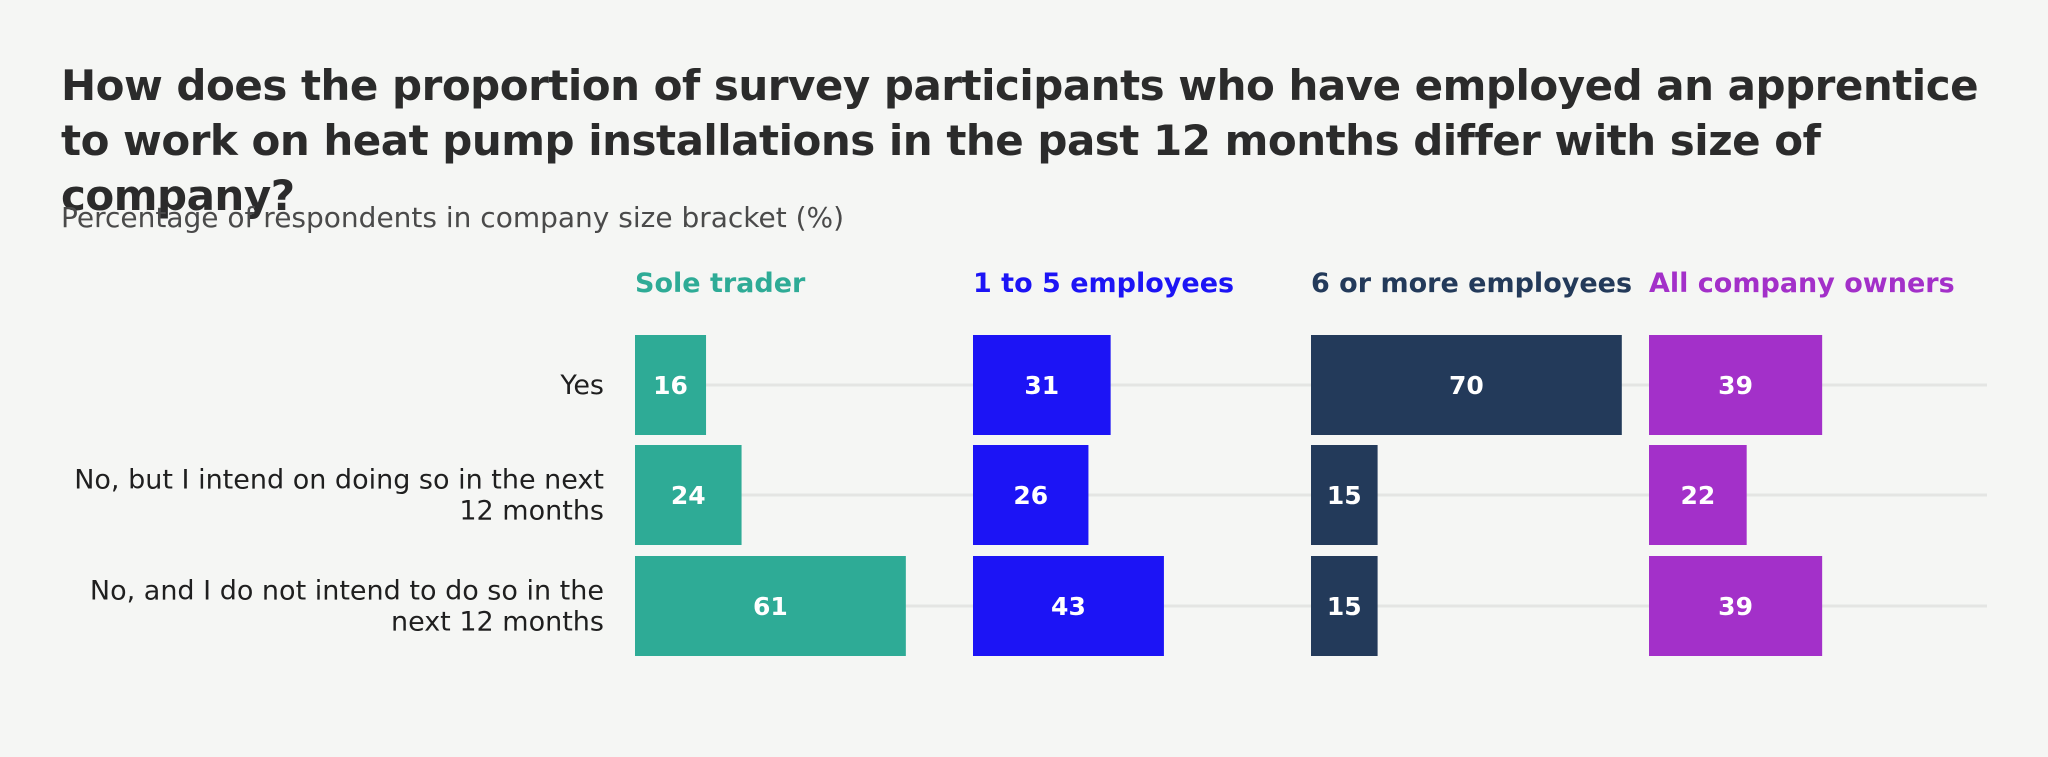 The image size is (2048, 757). Describe the element at coordinates (720, 283) in the screenshot. I see `series-header: Sole trader` at that location.